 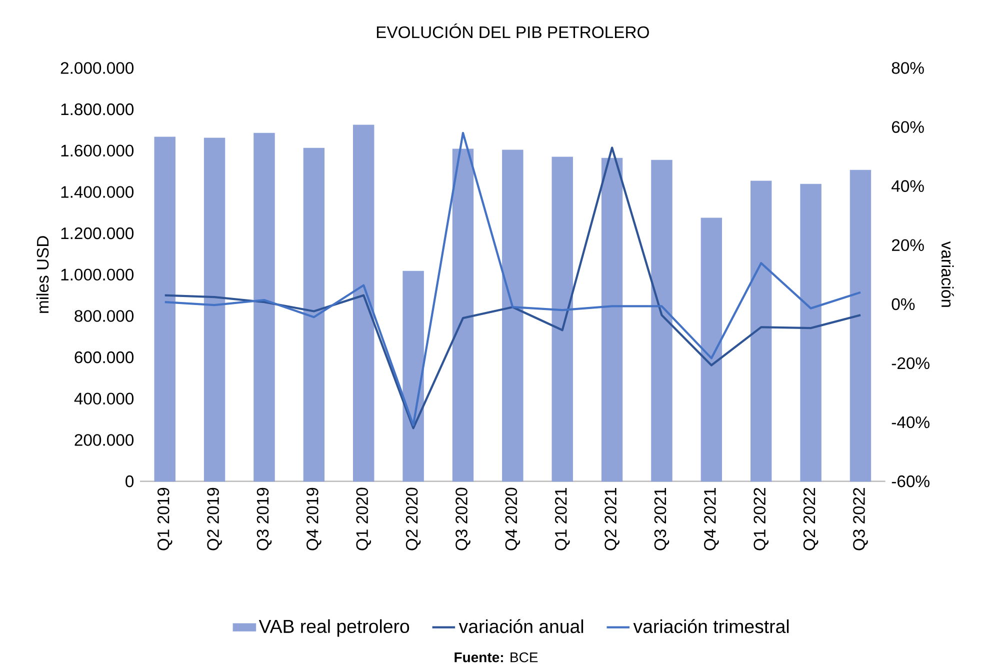 What do you see at coordinates (908, 245) in the screenshot?
I see `y2-tick-label: 20%` at bounding box center [908, 245].